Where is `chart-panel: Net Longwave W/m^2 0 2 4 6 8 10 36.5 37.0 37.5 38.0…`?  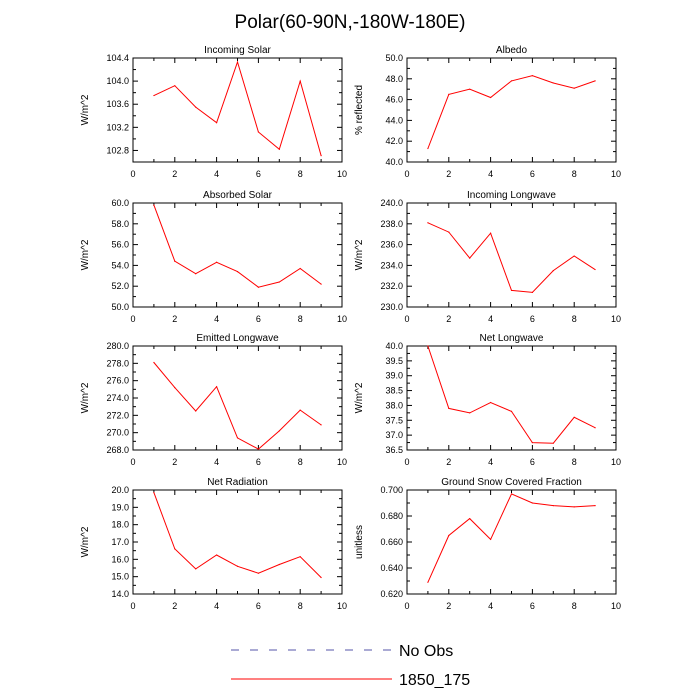
chart-panel: Net Longwave W/m^2 0 2 4 6 8 10 36.5 37.0 37.5 38.0… is located at coordinates (487, 400).